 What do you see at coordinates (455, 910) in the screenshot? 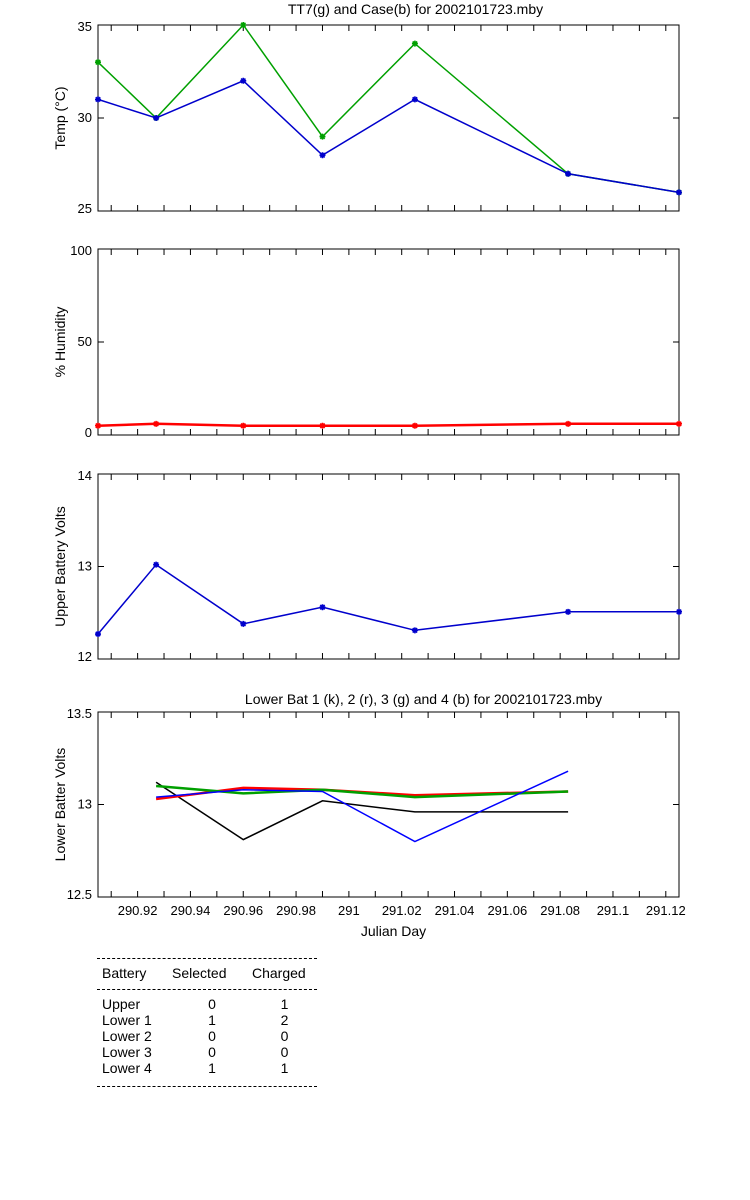
I see `x-tick-label: 291.04` at bounding box center [455, 910].